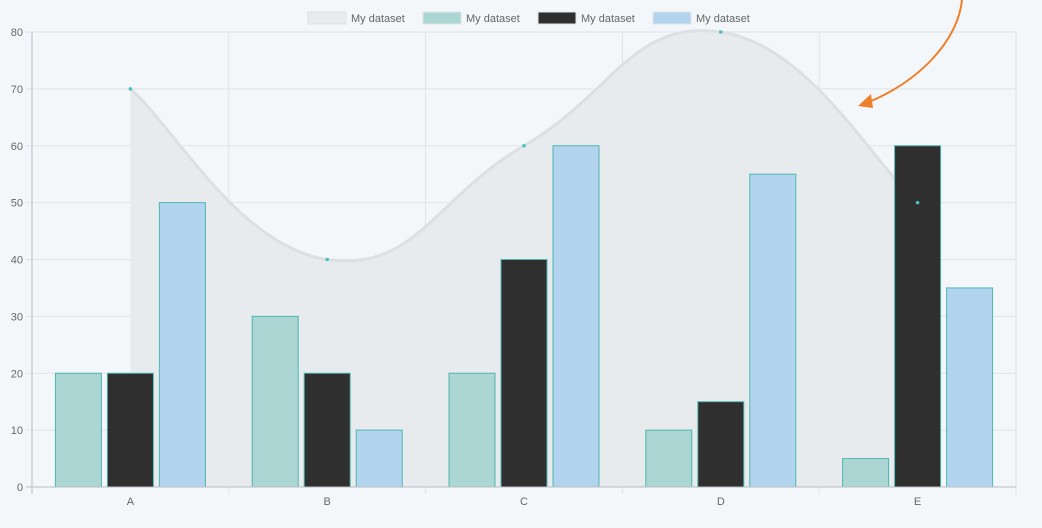 This screenshot has height=528, width=1042. Describe the element at coordinates (17, 90) in the screenshot. I see `y-tick-label: 70` at that location.